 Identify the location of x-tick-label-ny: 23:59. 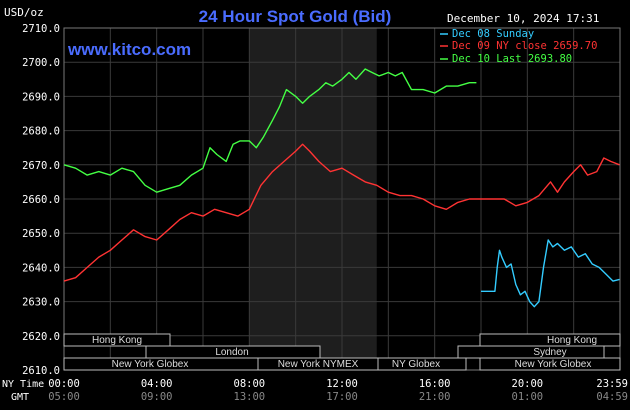
(612, 384).